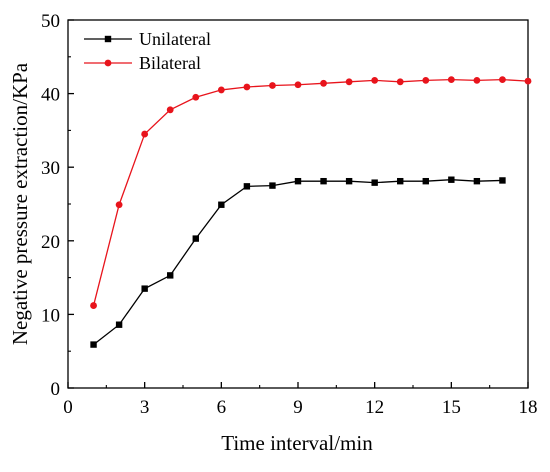 This screenshot has height=472, width=550. I want to click on x-tick-label: 3, so click(145, 407).